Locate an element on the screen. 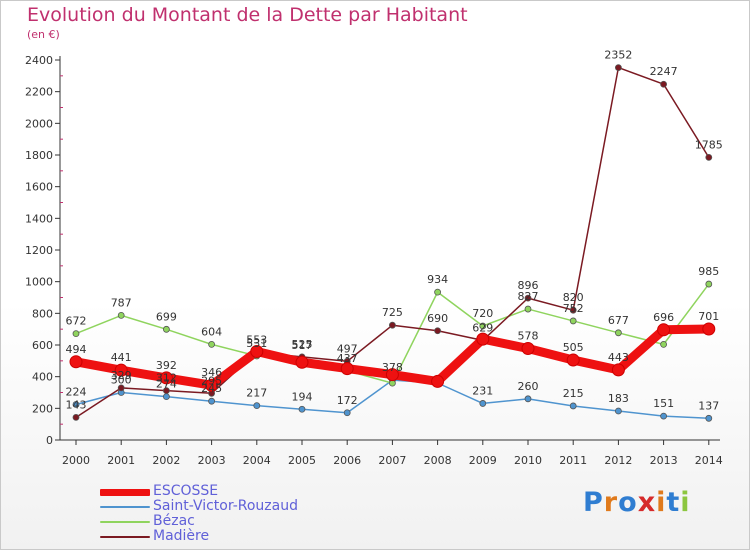 This screenshot has height=550, width=750. data-label: 985 is located at coordinates (708, 271).